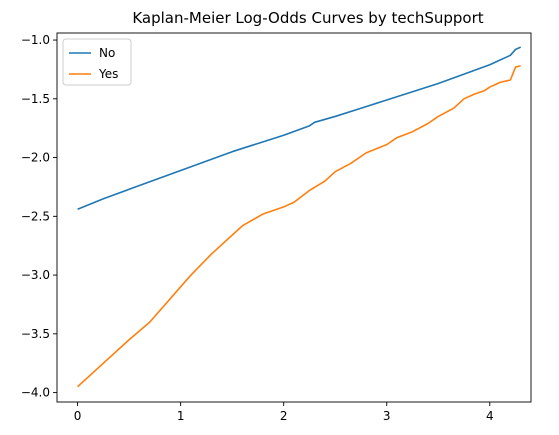 The height and width of the screenshot is (435, 559). I want to click on x-tick-label: 1, so click(181, 416).